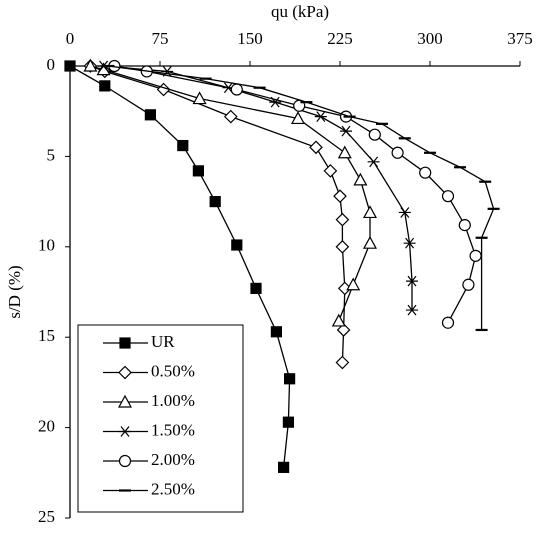 The image size is (550, 535). I want to click on legend-box, so click(160, 418).